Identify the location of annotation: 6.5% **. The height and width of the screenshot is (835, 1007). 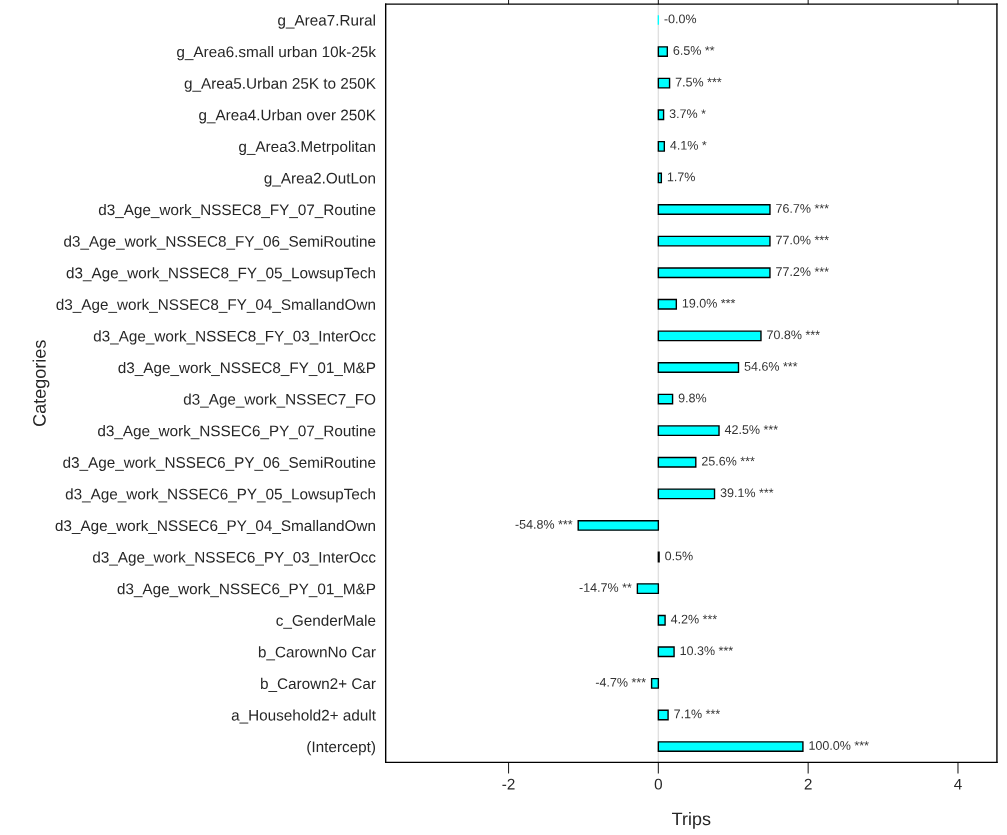
(694, 50).